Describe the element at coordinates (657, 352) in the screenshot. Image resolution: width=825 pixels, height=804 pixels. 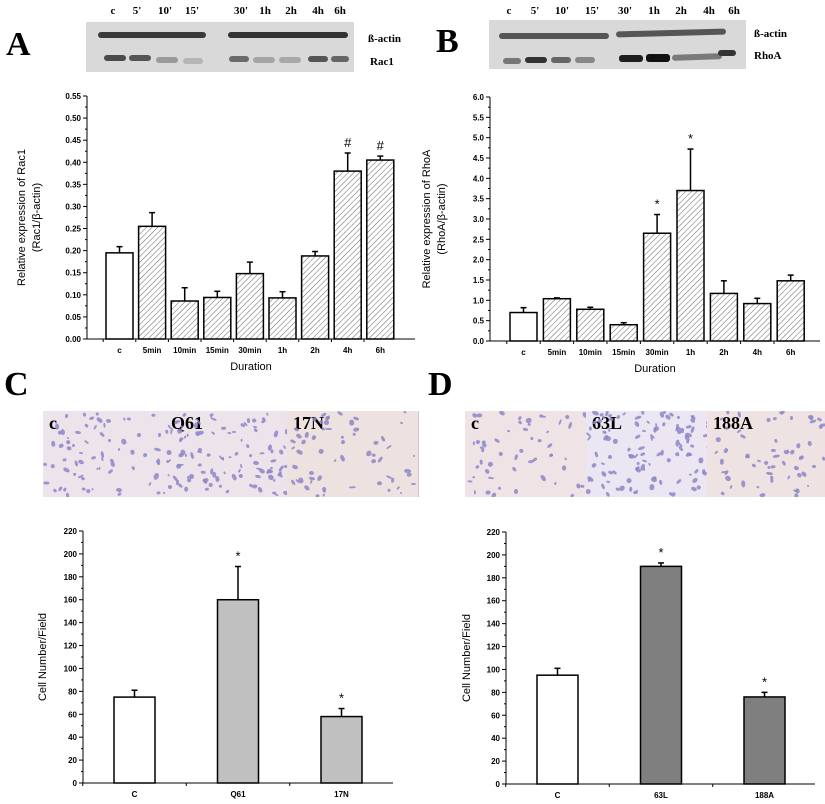
I see `x-category-label: 30min` at that location.